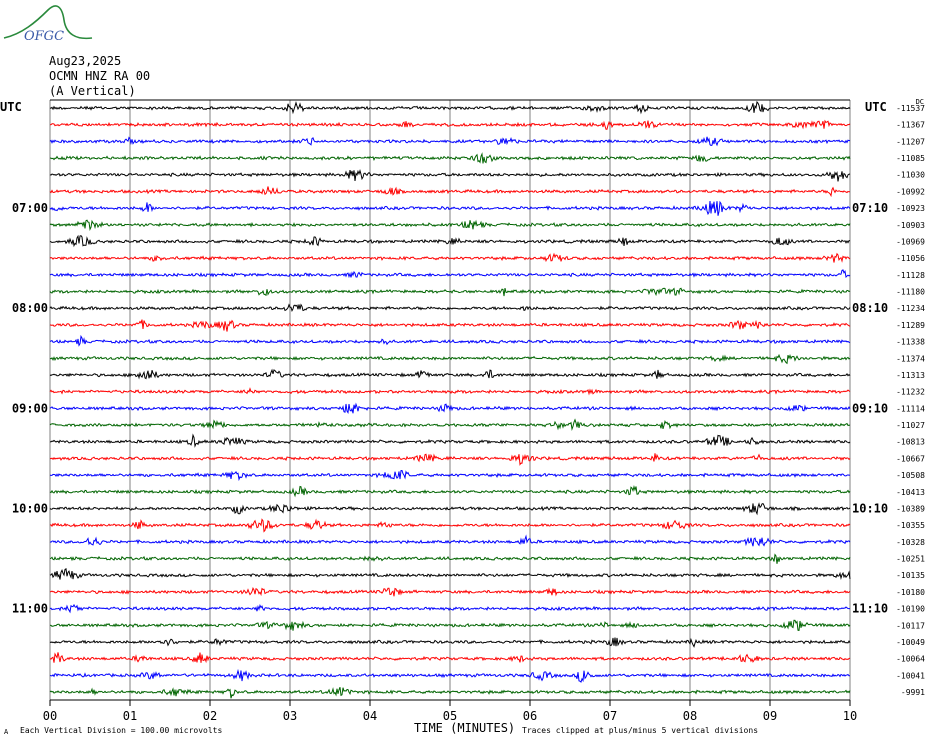  What do you see at coordinates (85, 61) in the screenshot?
I see `date-label: Aug23,2025` at bounding box center [85, 61].